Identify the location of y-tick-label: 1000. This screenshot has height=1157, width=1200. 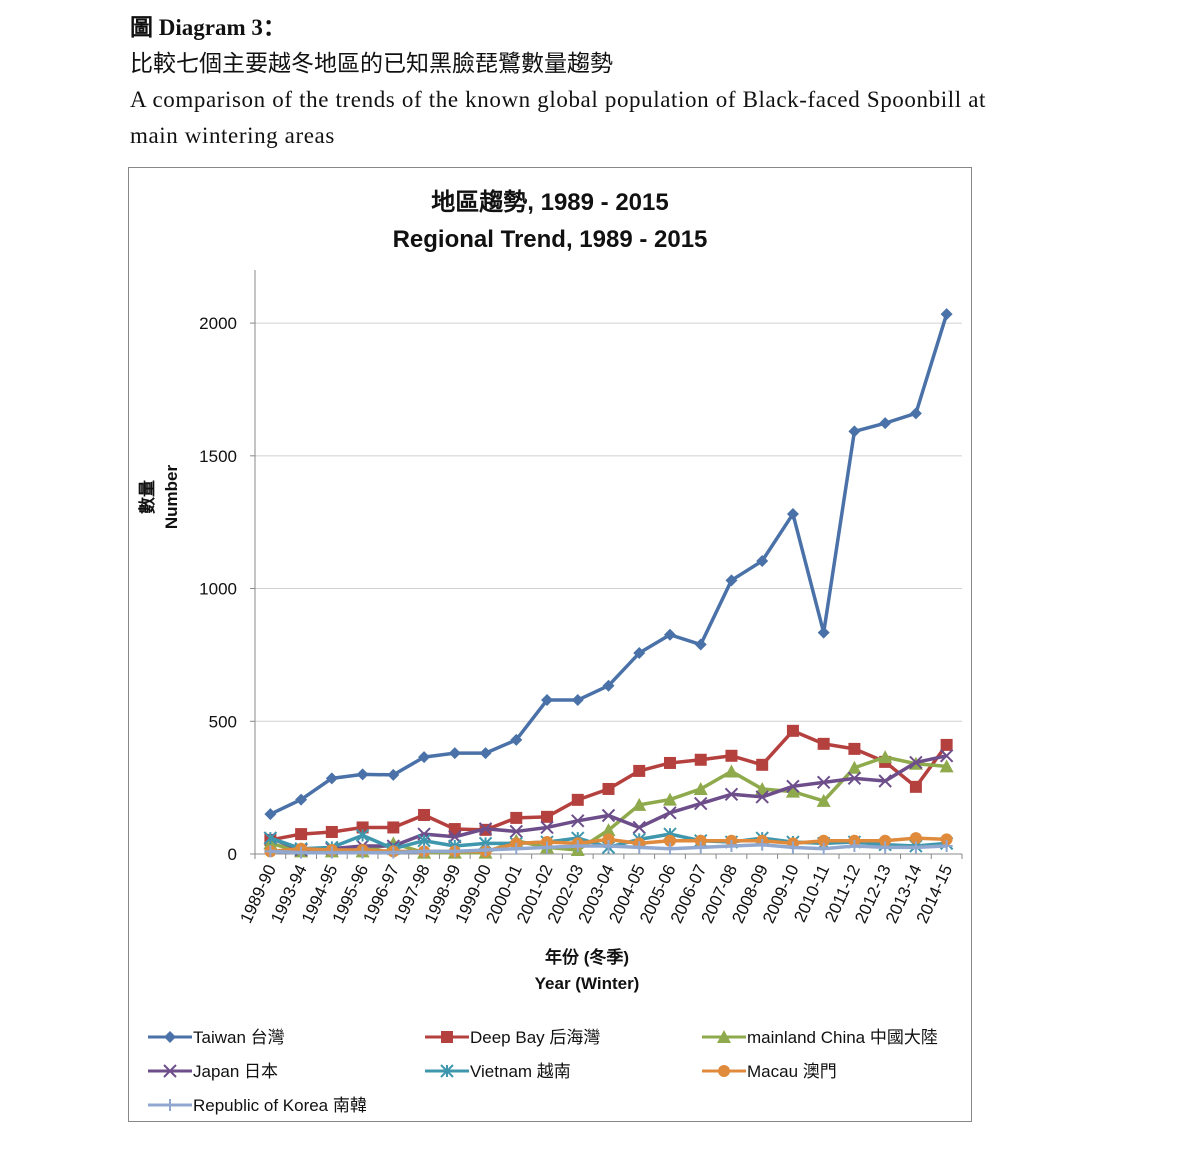
(218, 589).